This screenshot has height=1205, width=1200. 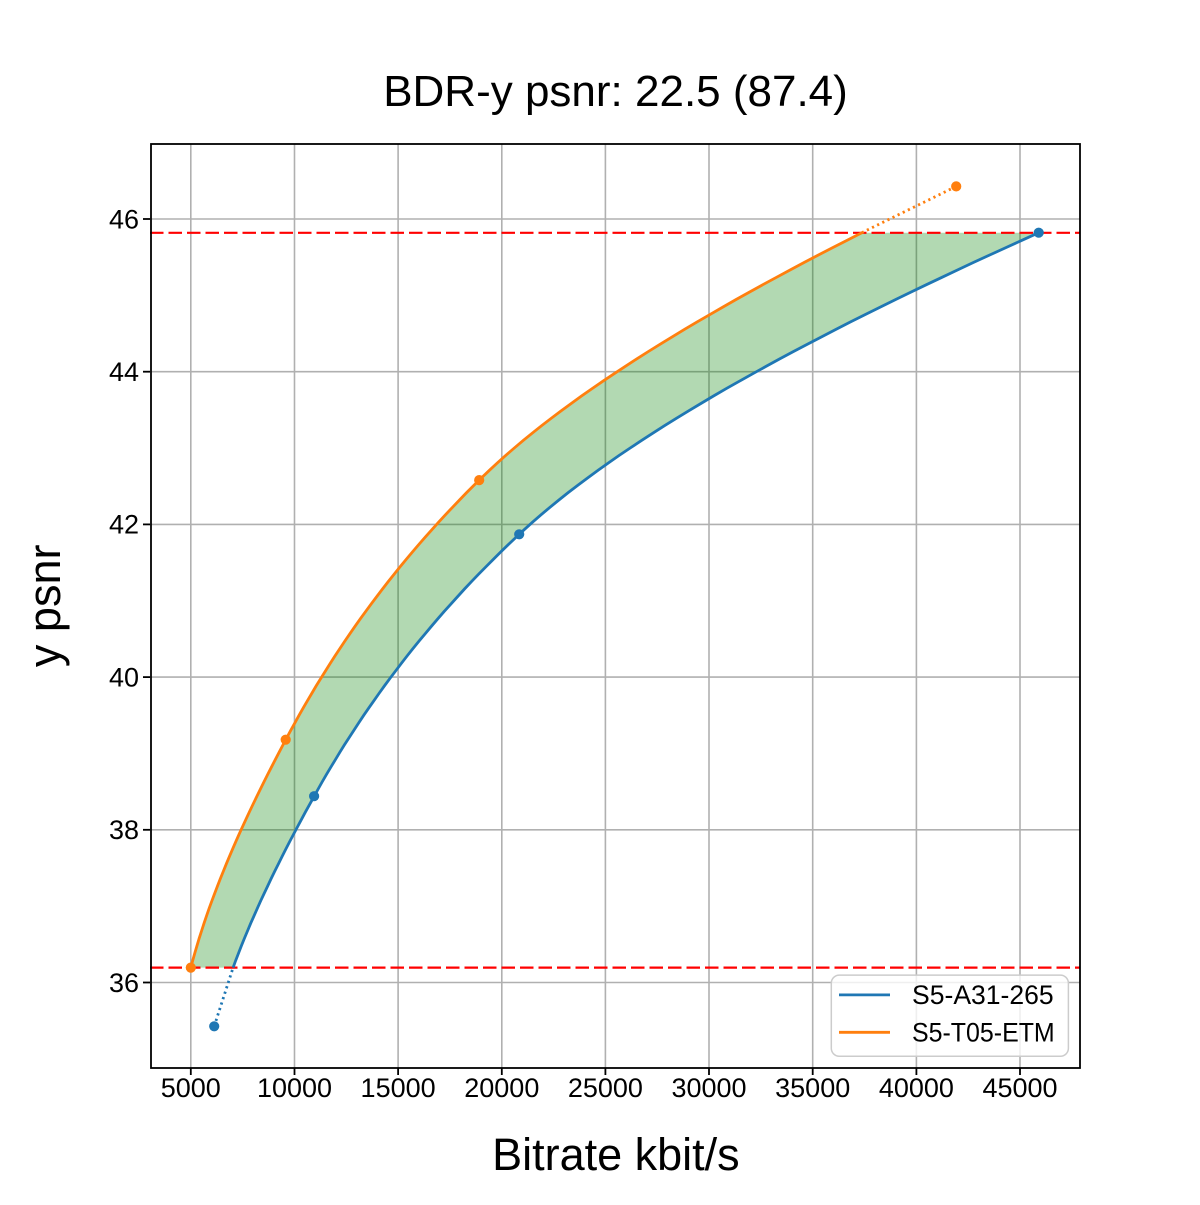 What do you see at coordinates (124, 219) in the screenshot?
I see `svg-text: 46` at bounding box center [124, 219].